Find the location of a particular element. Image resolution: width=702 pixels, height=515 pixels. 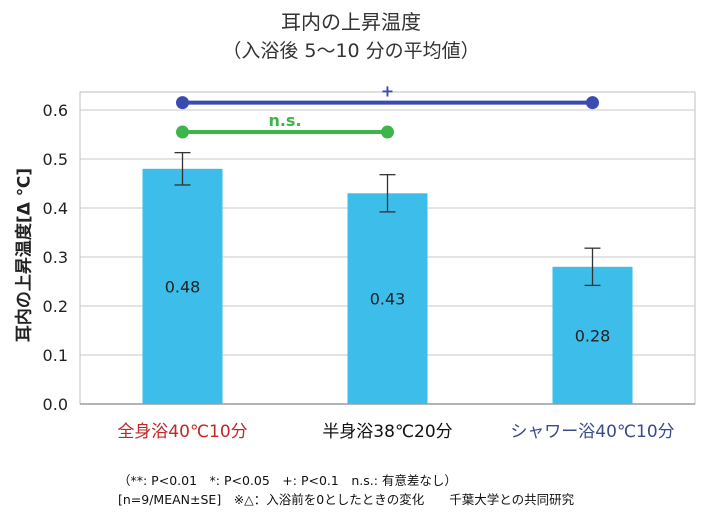

y-tick-label: 0.5 is located at coordinates (55, 159).